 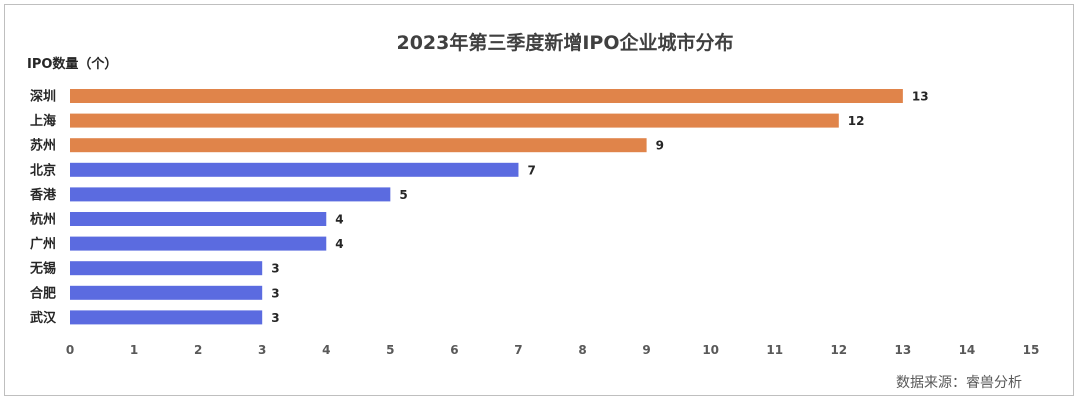 What do you see at coordinates (903, 350) in the screenshot?
I see `x-tick-label-13: 13` at bounding box center [903, 350].